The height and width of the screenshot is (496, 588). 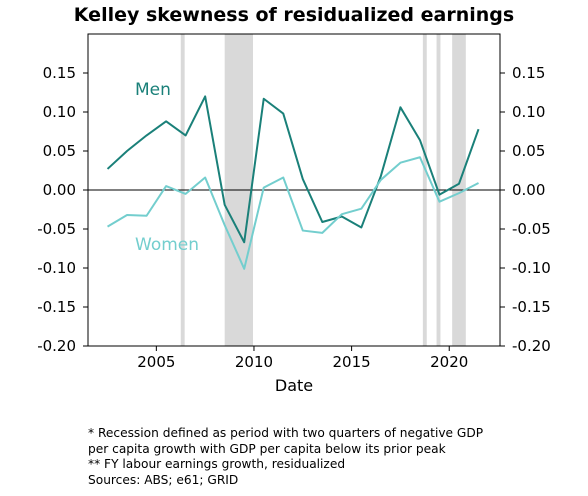 What do you see at coordinates (156, 362) in the screenshot?
I see `x-tick-label: 2005` at bounding box center [156, 362].